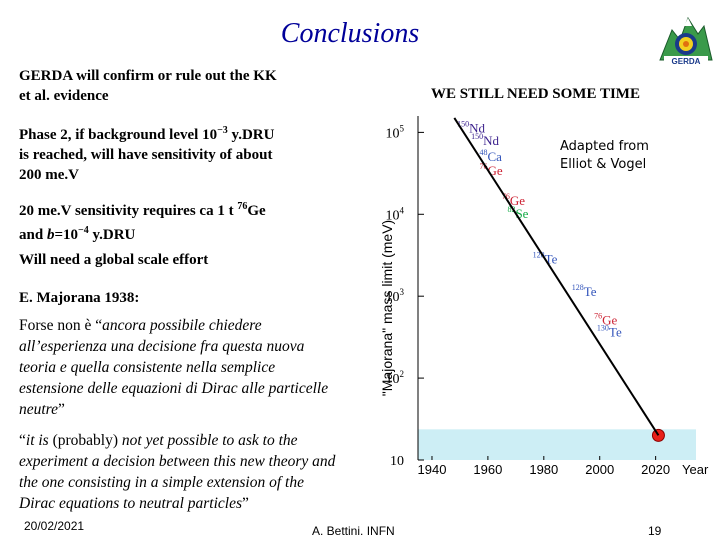  I want to click on chart-annotation: Elliot & Vogel, so click(603, 164).